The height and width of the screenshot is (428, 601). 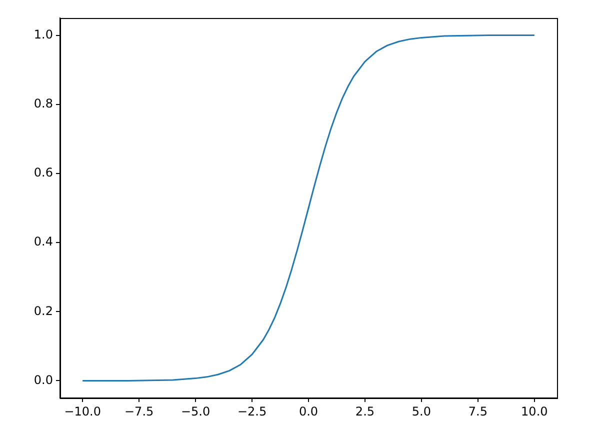 What do you see at coordinates (139, 411) in the screenshot?
I see `x-tick-label: −7.5` at bounding box center [139, 411].